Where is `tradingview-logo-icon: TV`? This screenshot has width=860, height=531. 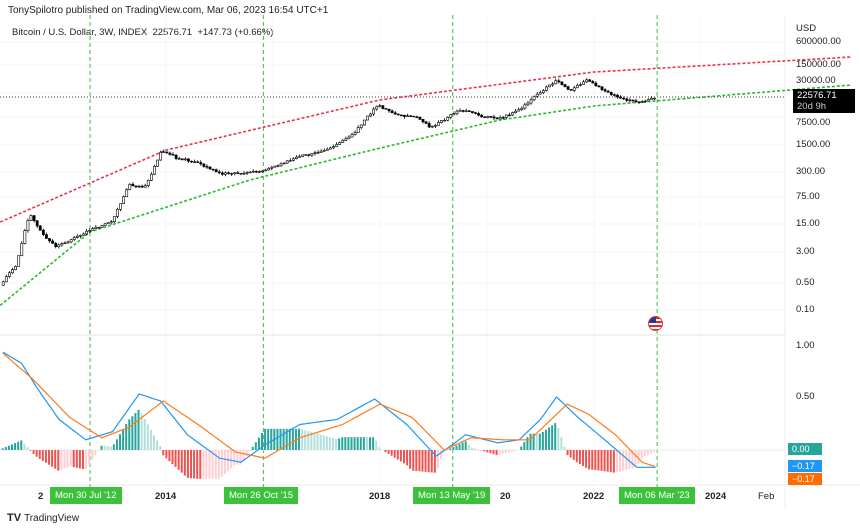 tradingview-logo-icon: TV is located at coordinates (14, 518).